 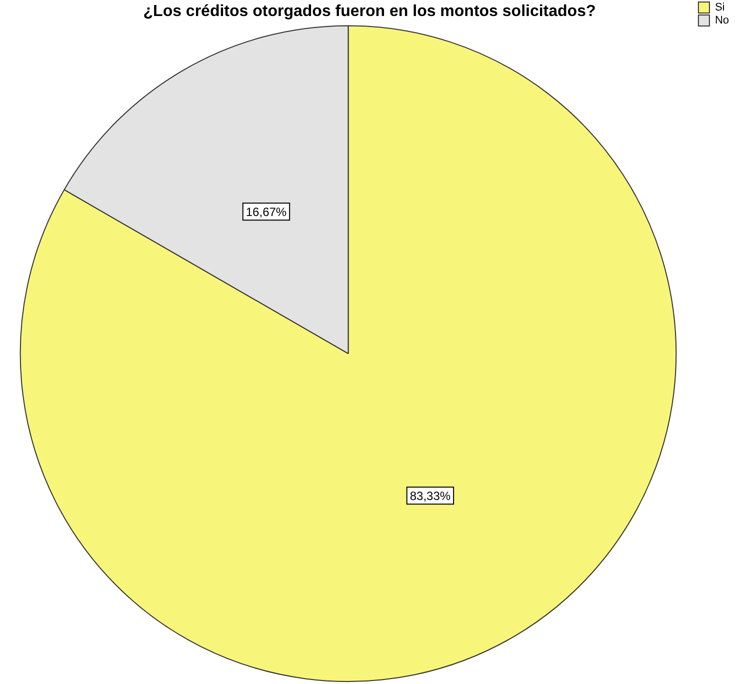 I want to click on data-label: 16,67%, so click(x=266, y=211).